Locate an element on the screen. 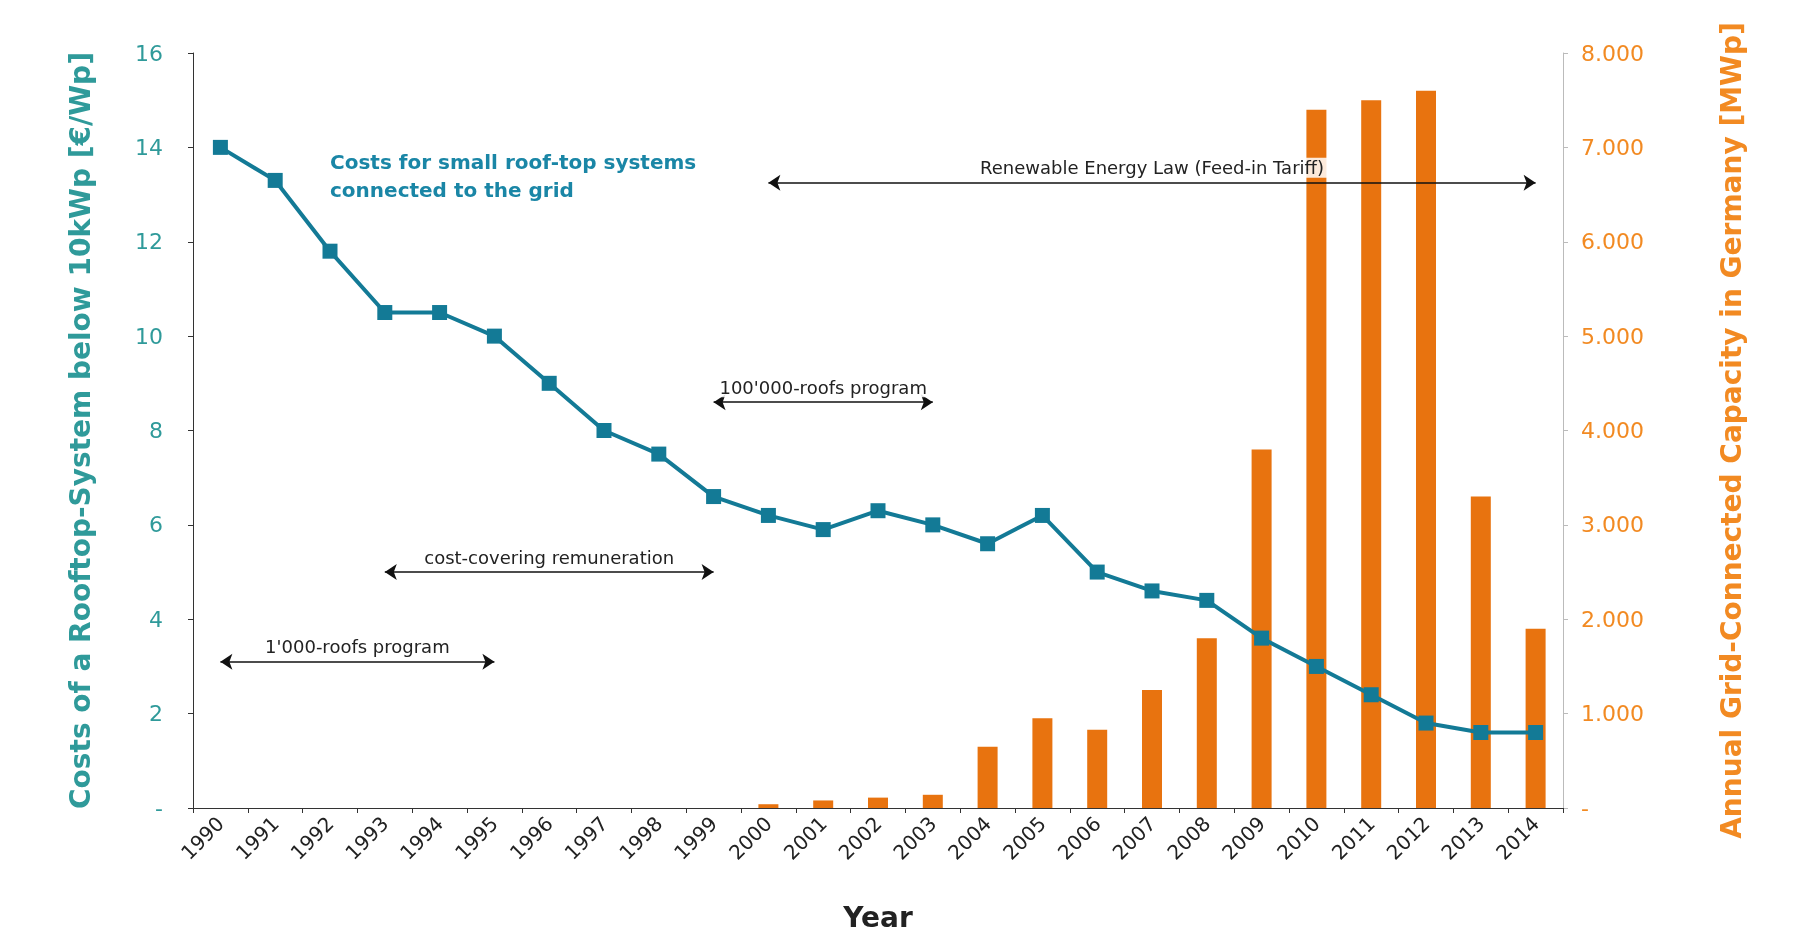  y-tick-label: 6 is located at coordinates (156, 525).